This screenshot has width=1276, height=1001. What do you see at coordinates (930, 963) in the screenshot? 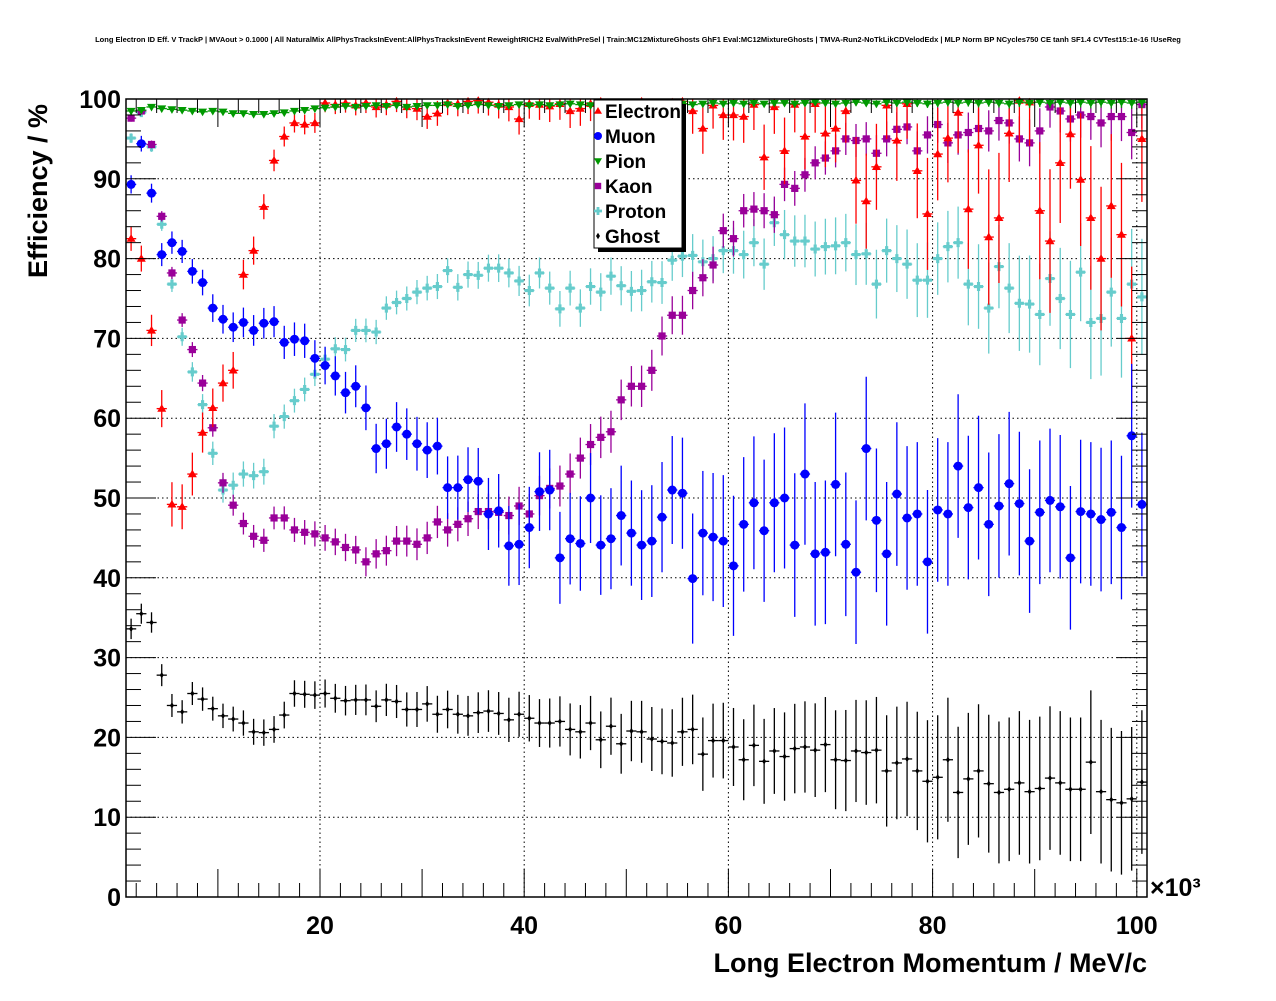
I see `x-axis-label: Long Electron Momentum / MeV/c` at bounding box center [930, 963].